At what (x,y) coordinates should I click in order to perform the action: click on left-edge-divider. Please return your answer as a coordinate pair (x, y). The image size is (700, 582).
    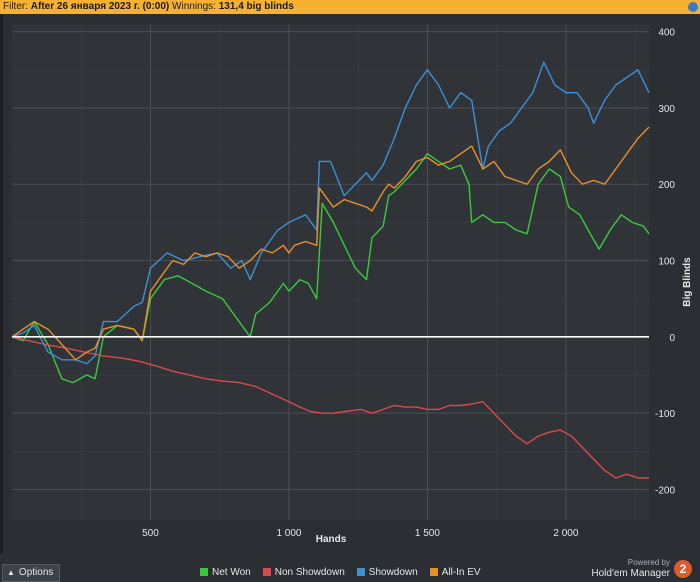
    Looking at the image, I should click on (1, 284).